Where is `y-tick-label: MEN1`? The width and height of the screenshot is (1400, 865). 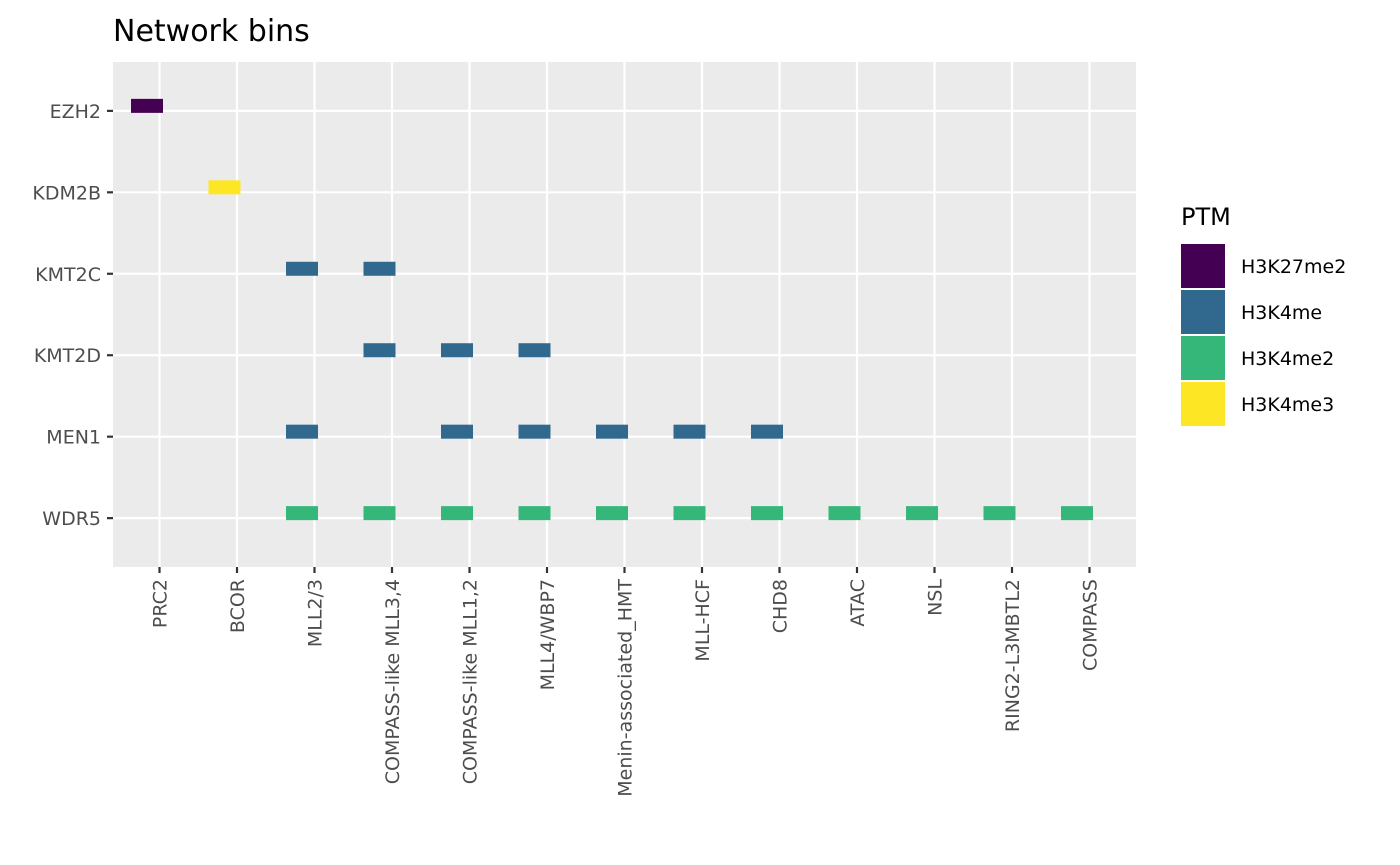
y-tick-label: MEN1 is located at coordinates (73, 438).